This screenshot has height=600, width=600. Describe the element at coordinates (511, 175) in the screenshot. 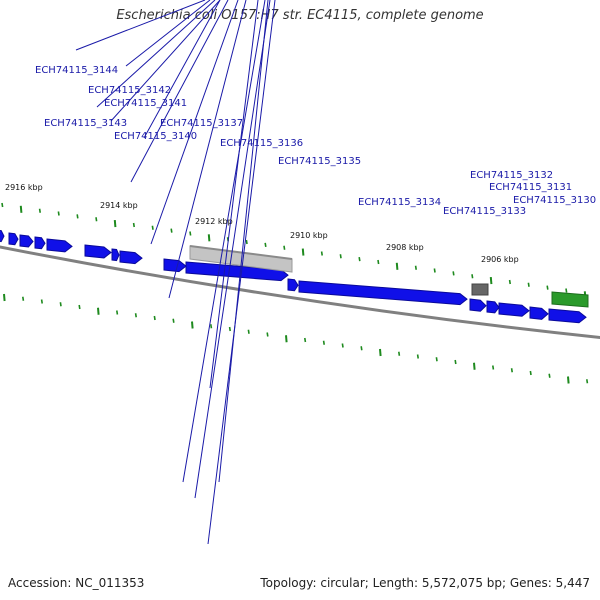

I see `gene-label: ECH74115_3132` at that location.